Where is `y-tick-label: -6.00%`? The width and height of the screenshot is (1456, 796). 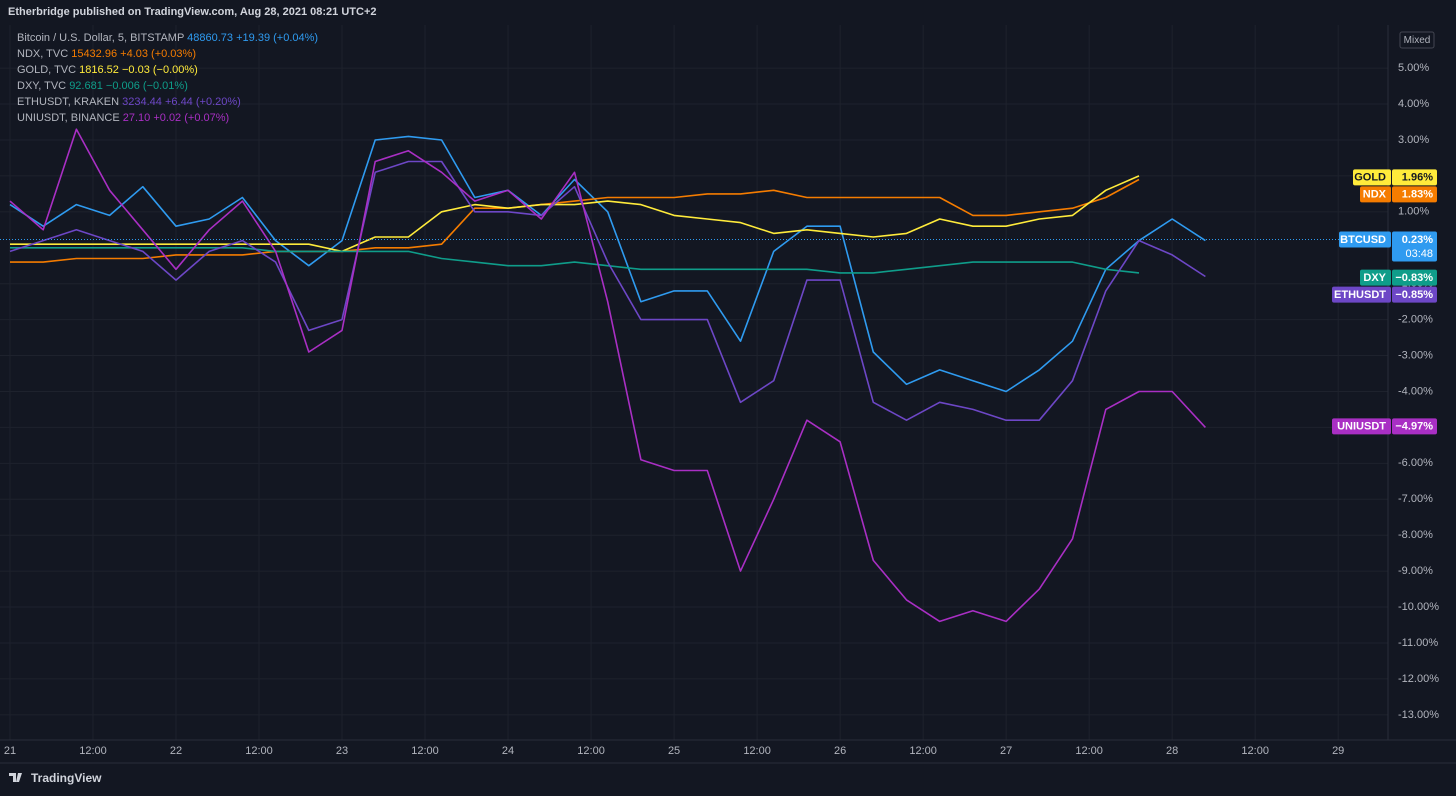
y-tick-label: -6.00% is located at coordinates (1415, 463).